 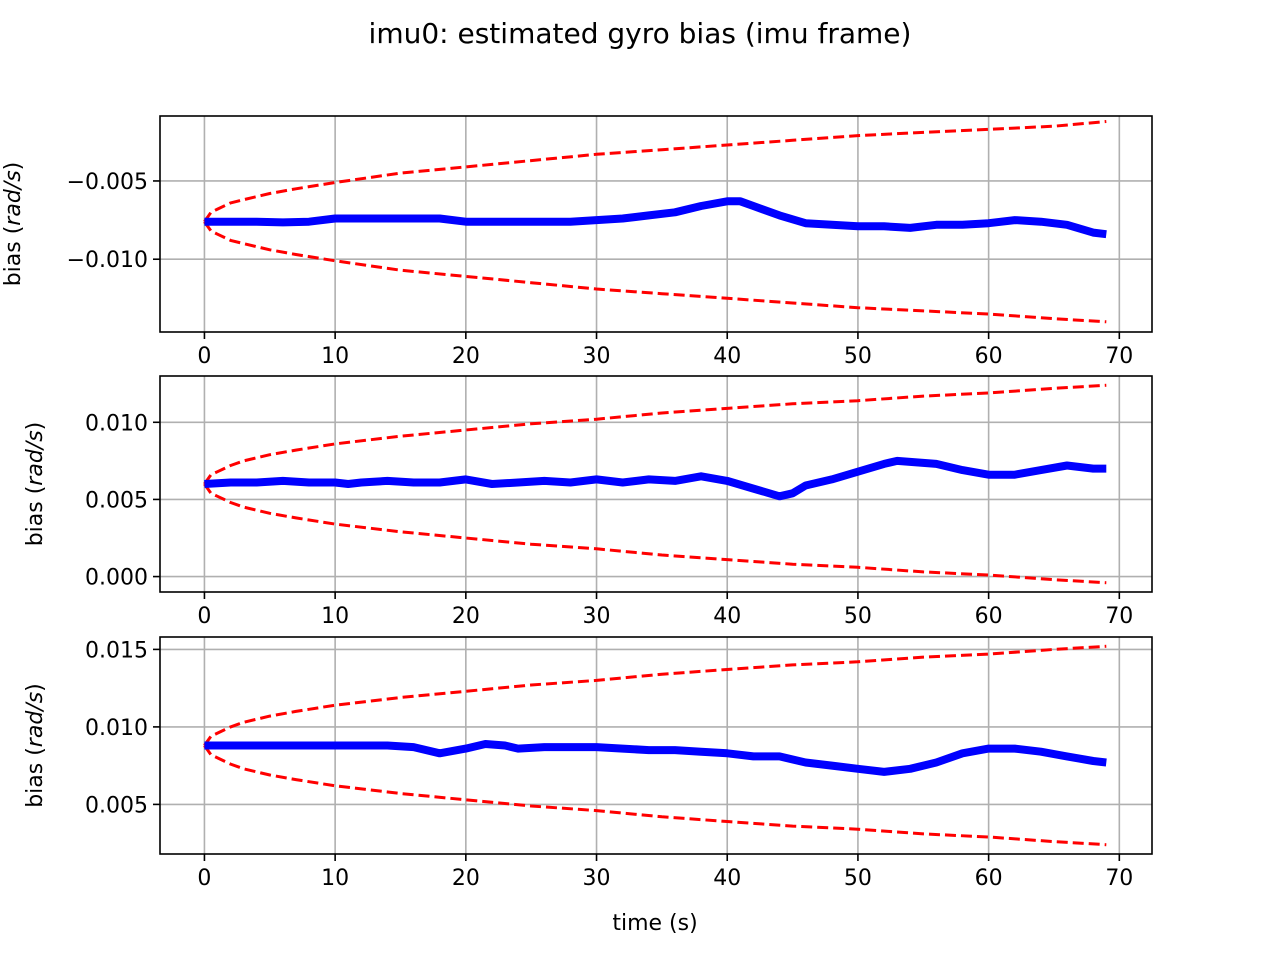 I want to click on y-tick-label: −0.010, so click(x=107, y=260).